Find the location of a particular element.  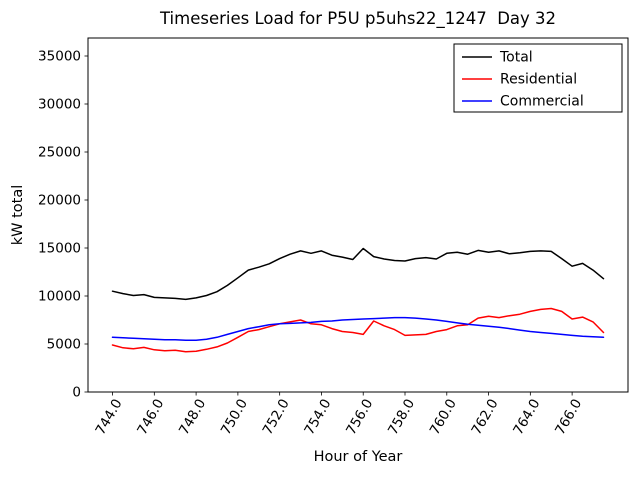

y-tick-label: 35000 is located at coordinates (59, 57).